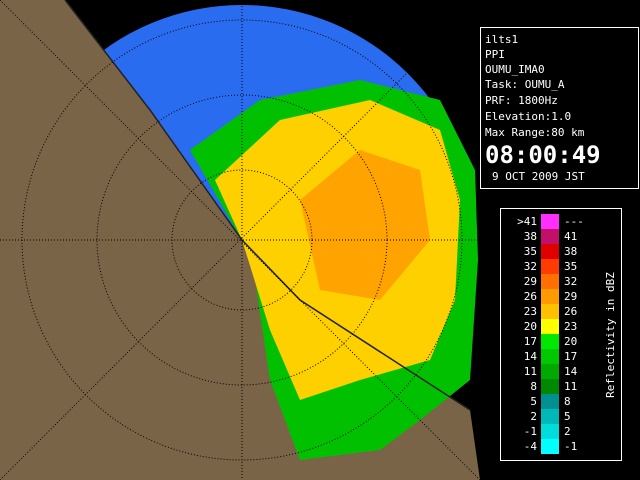  What do you see at coordinates (535, 132) in the screenshot?
I see `max-range: Max Range:80 km` at bounding box center [535, 132].